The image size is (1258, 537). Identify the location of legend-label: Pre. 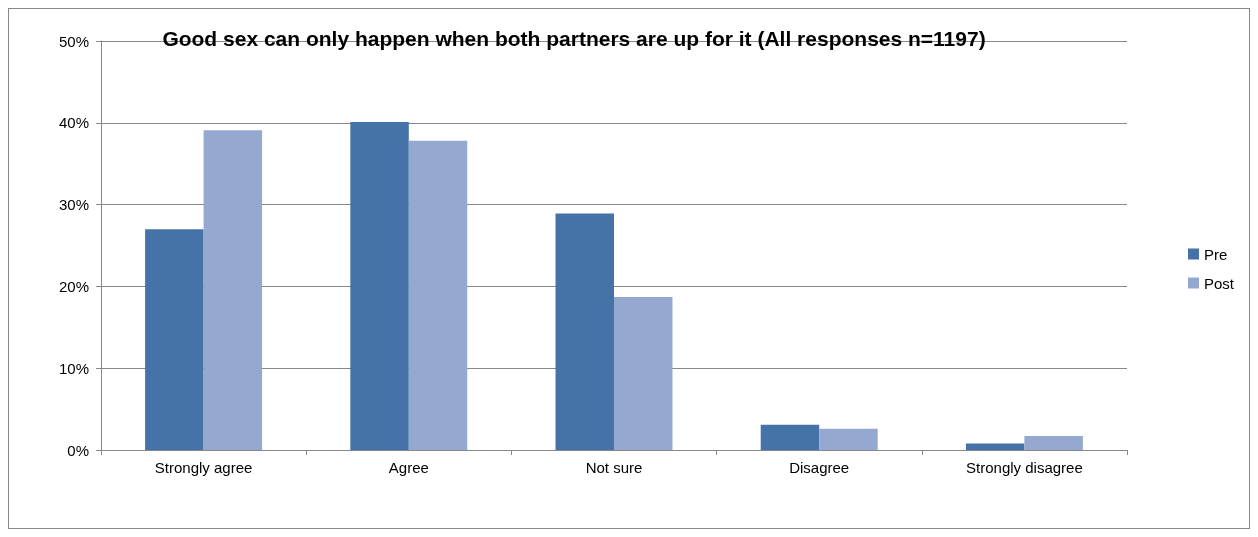
(1215, 254).